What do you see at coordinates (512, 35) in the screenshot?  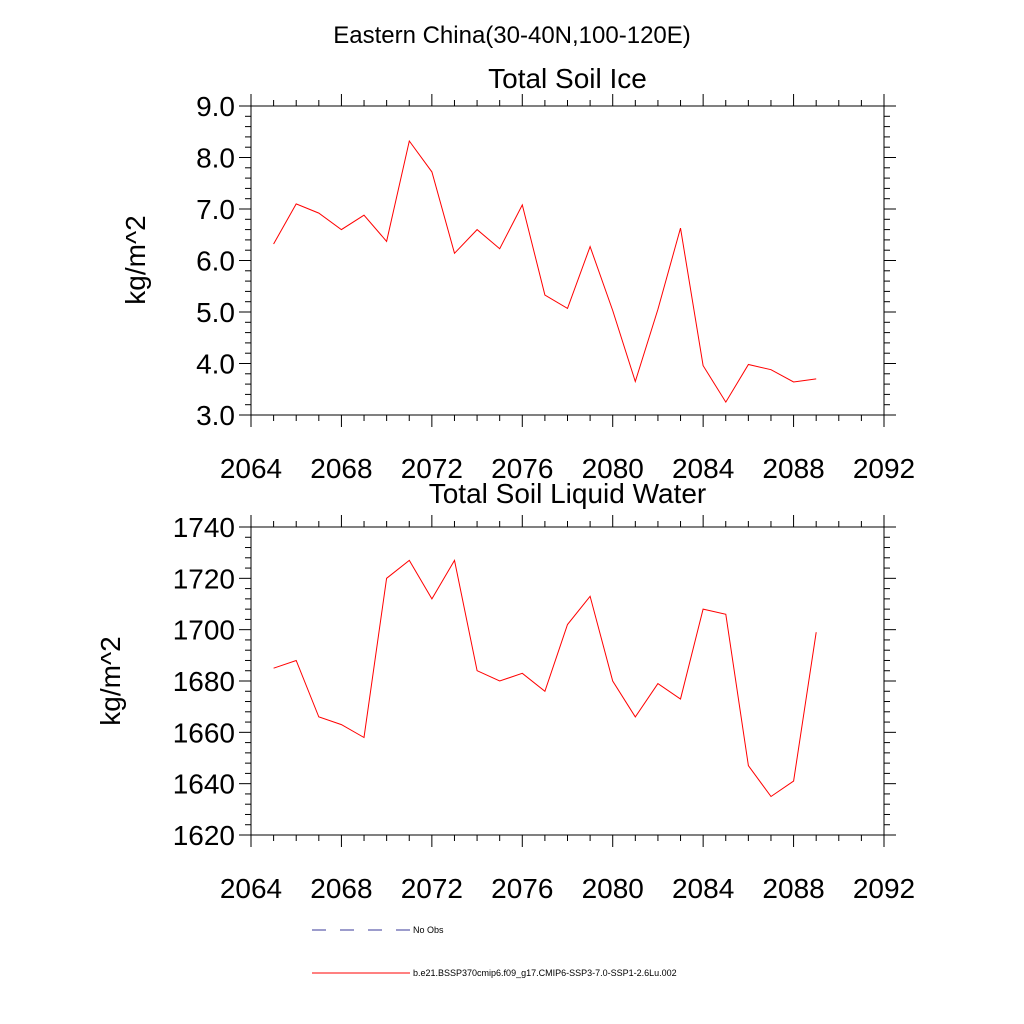 I see `figure-title: Eastern China(30-40N,100-120E)` at bounding box center [512, 35].